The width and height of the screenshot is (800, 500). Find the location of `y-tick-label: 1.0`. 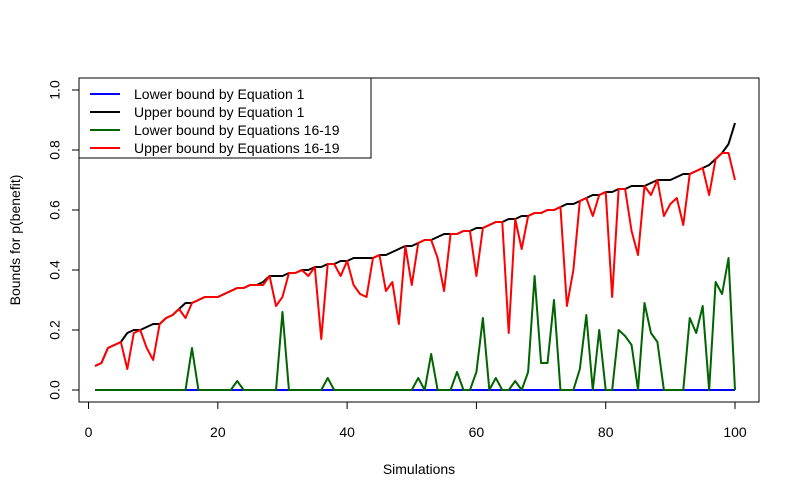

y-tick-label: 1.0 is located at coordinates (55, 90).